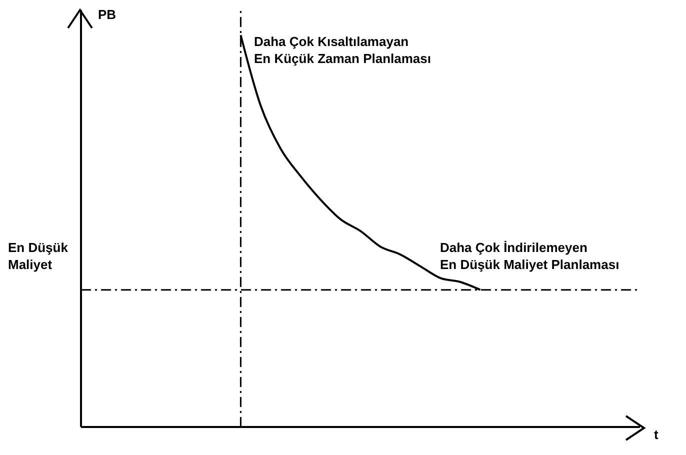  Describe the element at coordinates (343, 50) in the screenshot. I see `annotation: Daha Çok Kısaltılamayan En Küçük Zaman Planlaması` at that location.